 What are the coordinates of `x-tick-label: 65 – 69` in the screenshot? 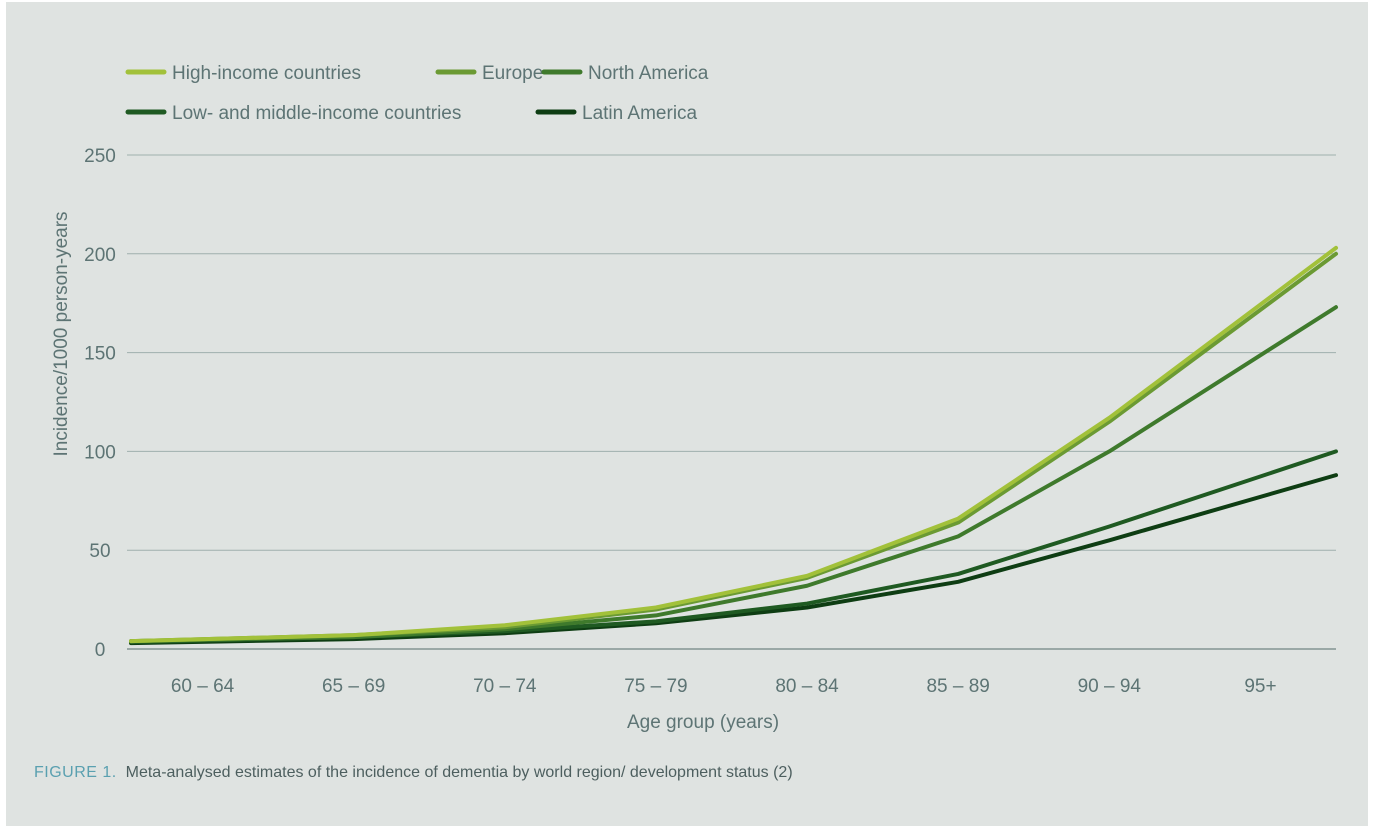 It's located at (353, 686).